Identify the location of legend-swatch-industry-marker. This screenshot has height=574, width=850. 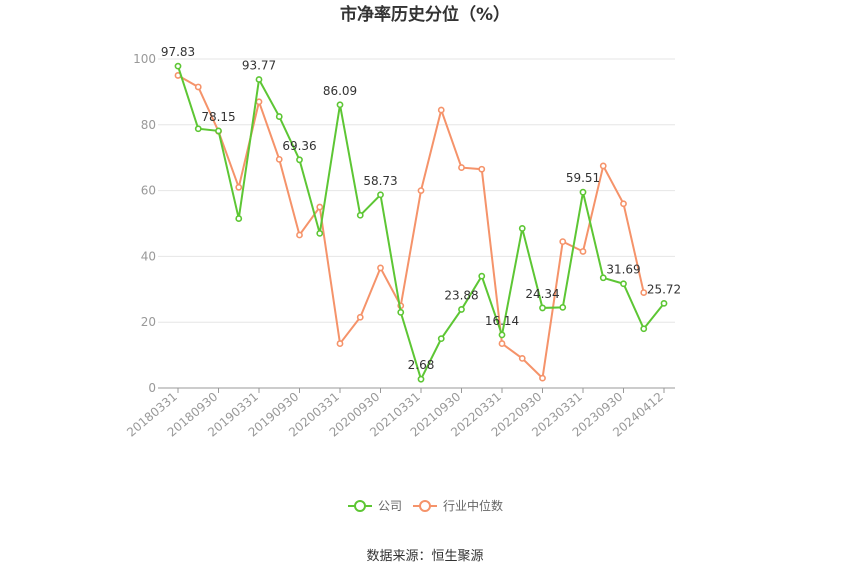
(425, 506).